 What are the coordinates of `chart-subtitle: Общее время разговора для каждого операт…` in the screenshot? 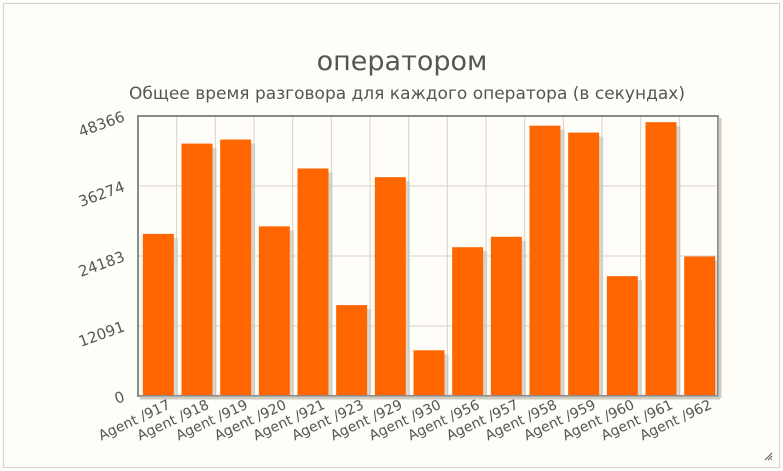 It's located at (407, 94).